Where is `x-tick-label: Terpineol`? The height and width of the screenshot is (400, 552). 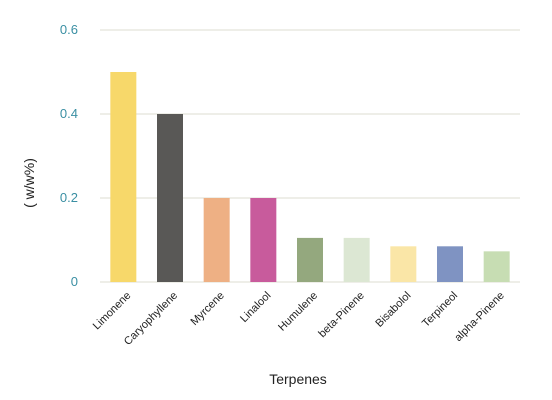
x-tick-label: Terpineol is located at coordinates (440, 310).